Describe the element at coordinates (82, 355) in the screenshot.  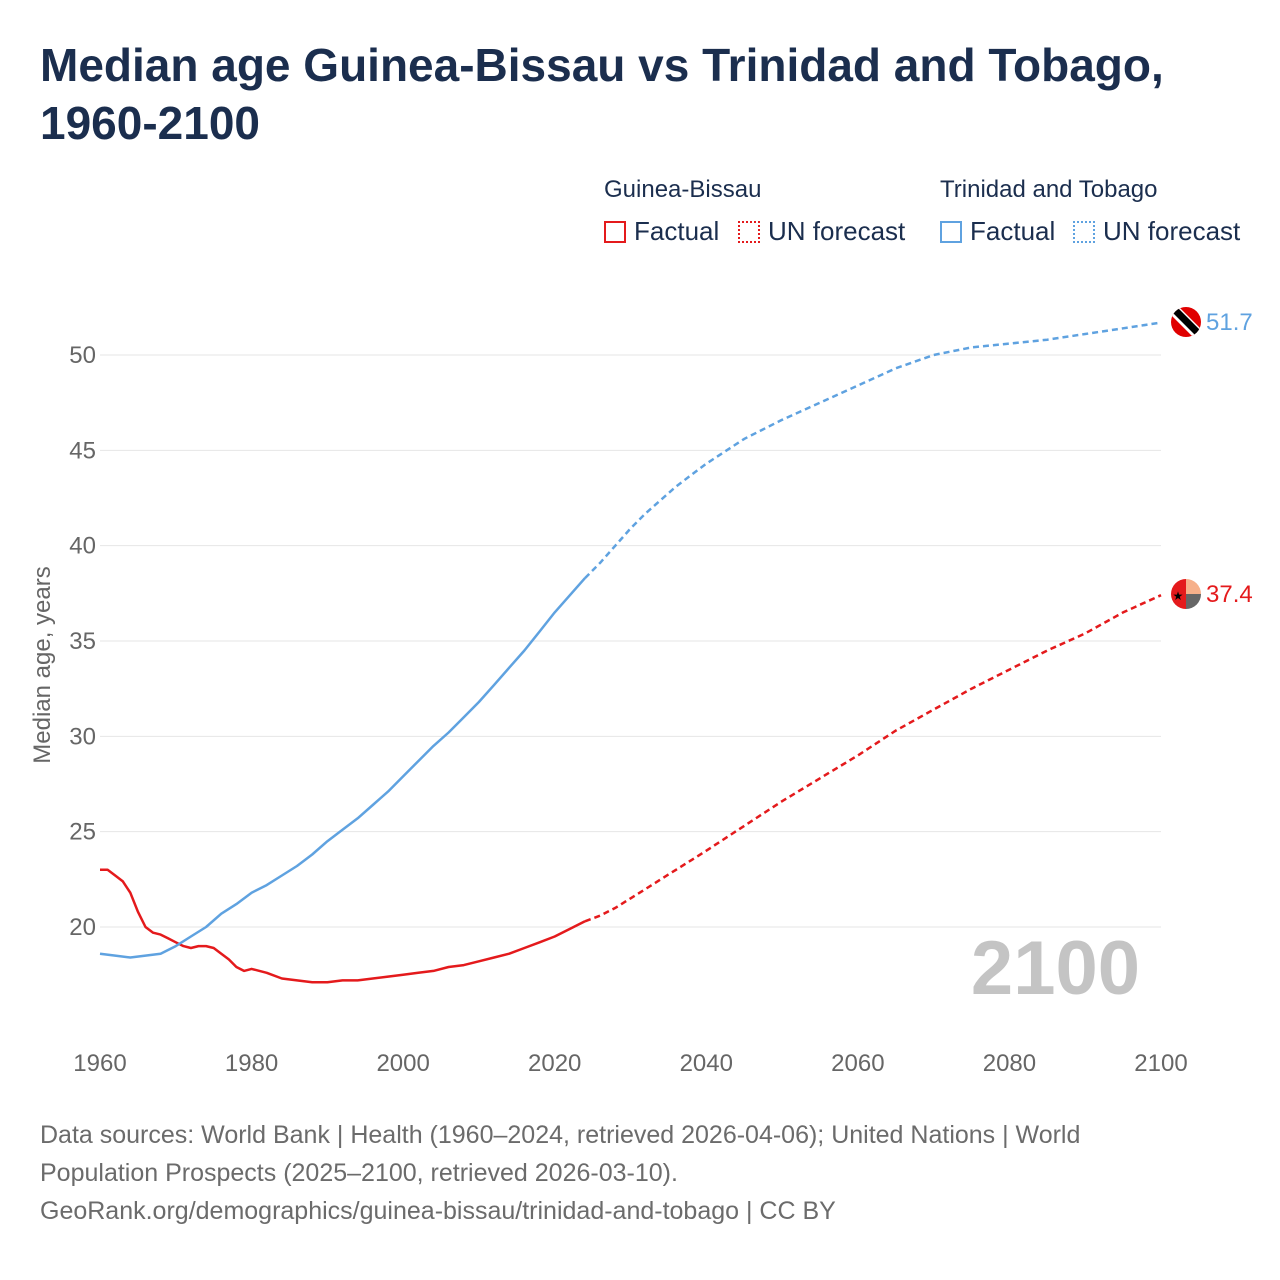
I see `y-tick-label: 50` at that location.